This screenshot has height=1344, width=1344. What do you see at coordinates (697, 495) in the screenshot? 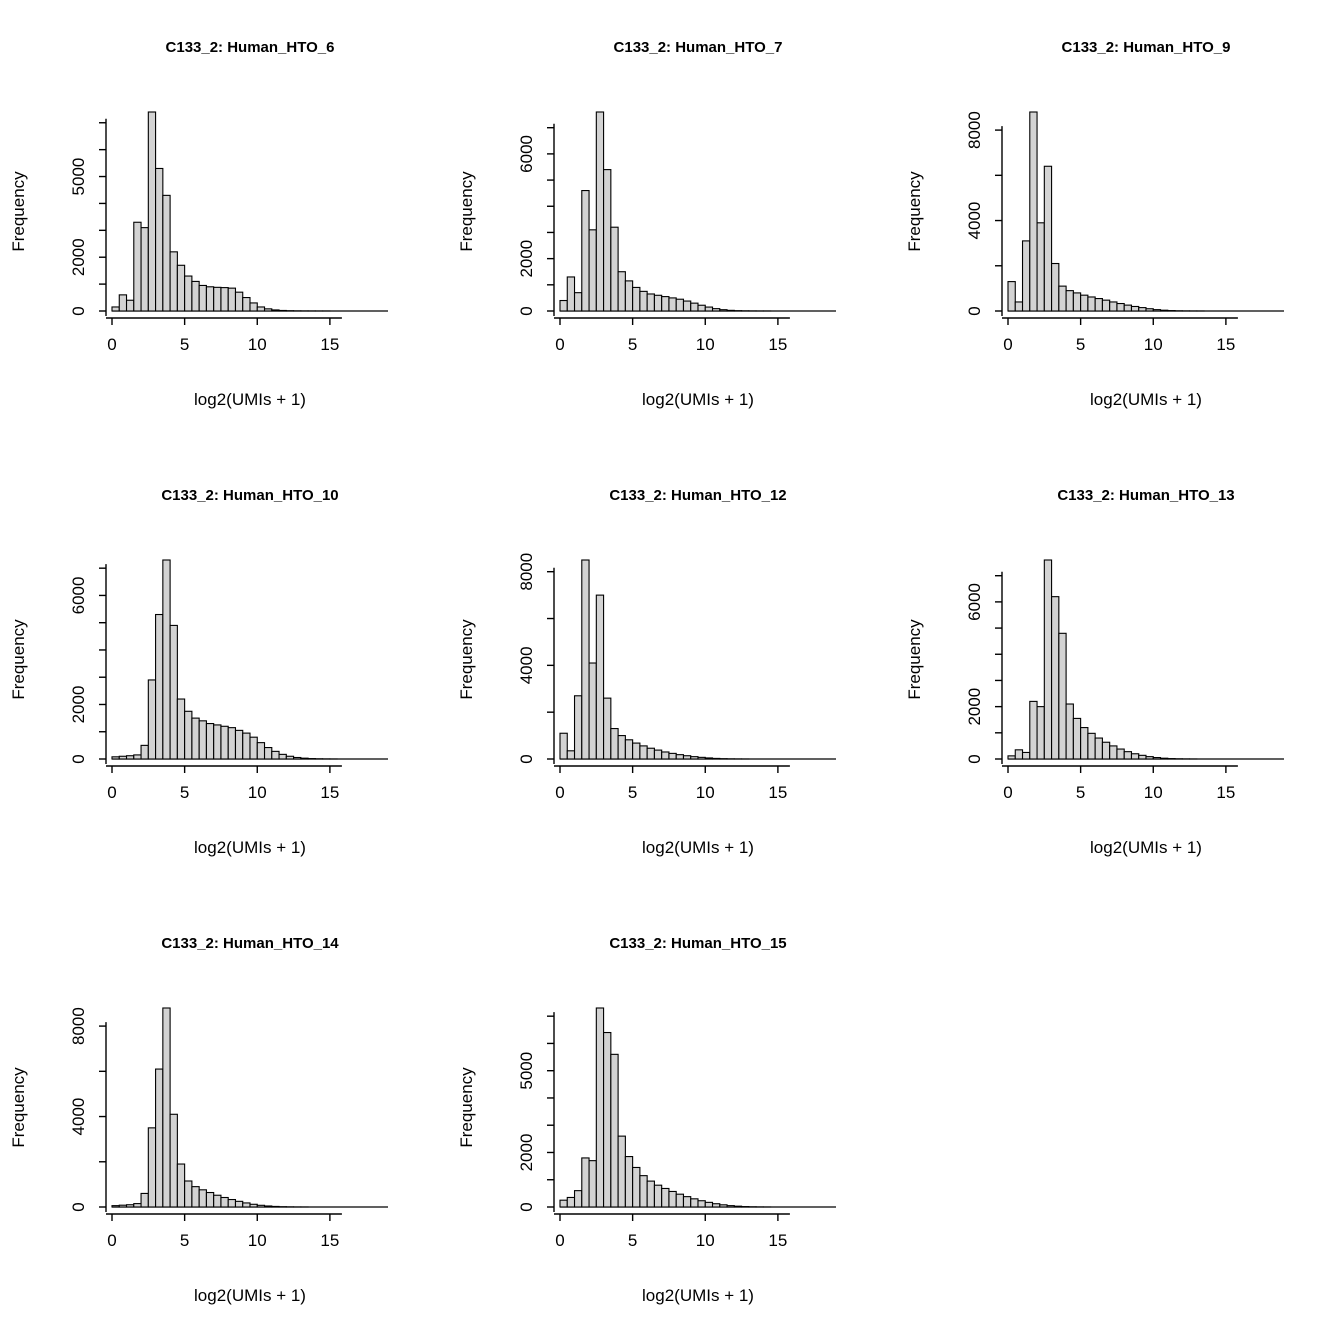
I see `panel-title: C133_2: Human_HTO_12` at bounding box center [697, 495].